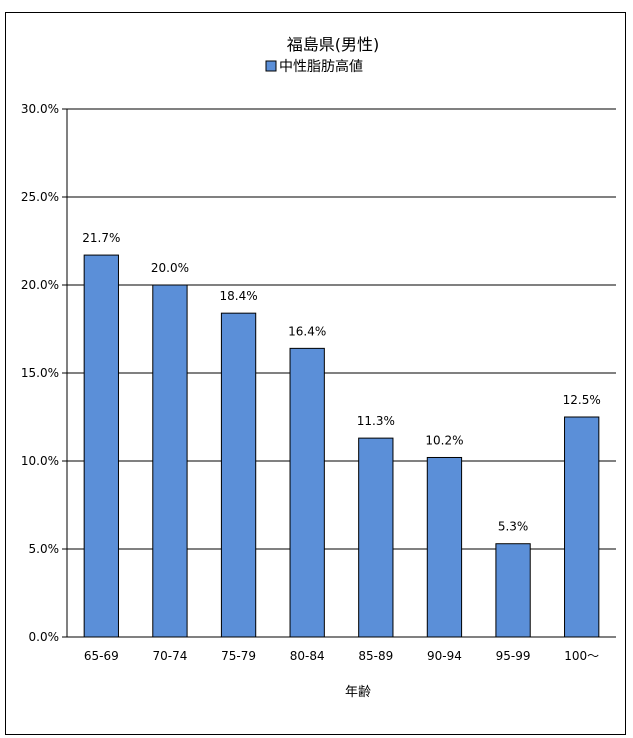  I want to click on bar-value-label: 21.7%, so click(101, 238).